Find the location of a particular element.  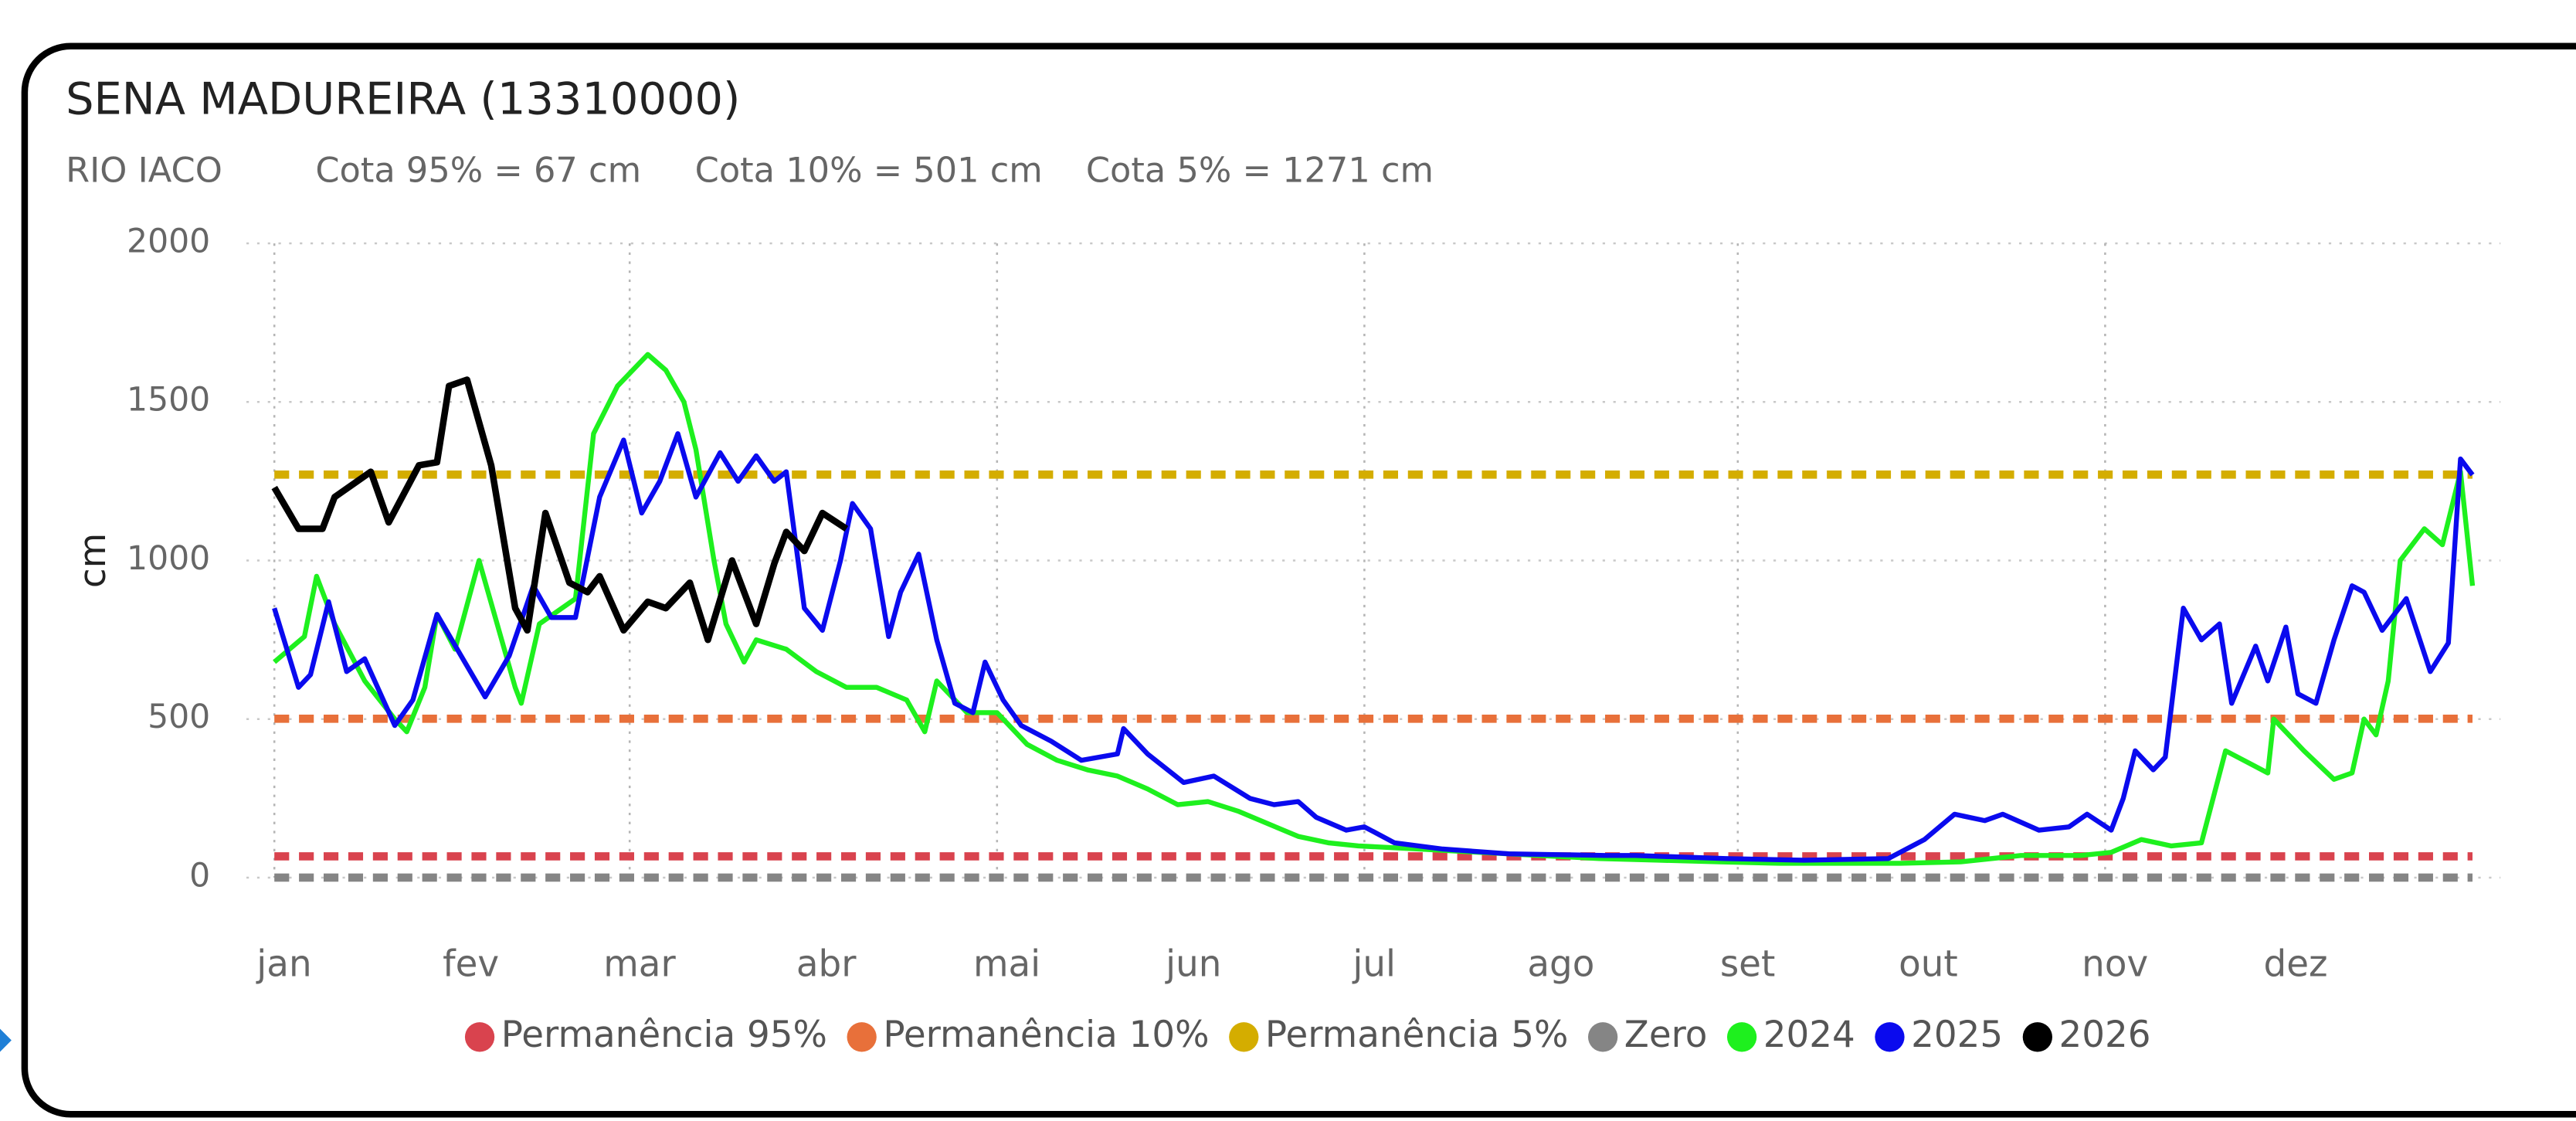

legend-label: Permanência 95% is located at coordinates (664, 1035).